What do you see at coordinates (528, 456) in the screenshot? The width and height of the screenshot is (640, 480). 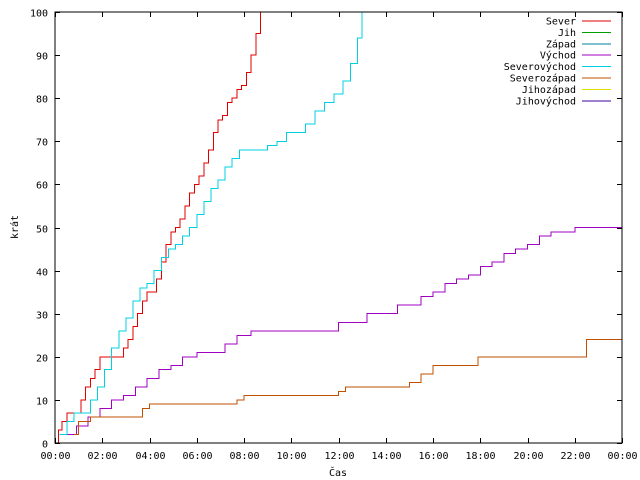 I see `x-tick-label: 20:00` at bounding box center [528, 456].